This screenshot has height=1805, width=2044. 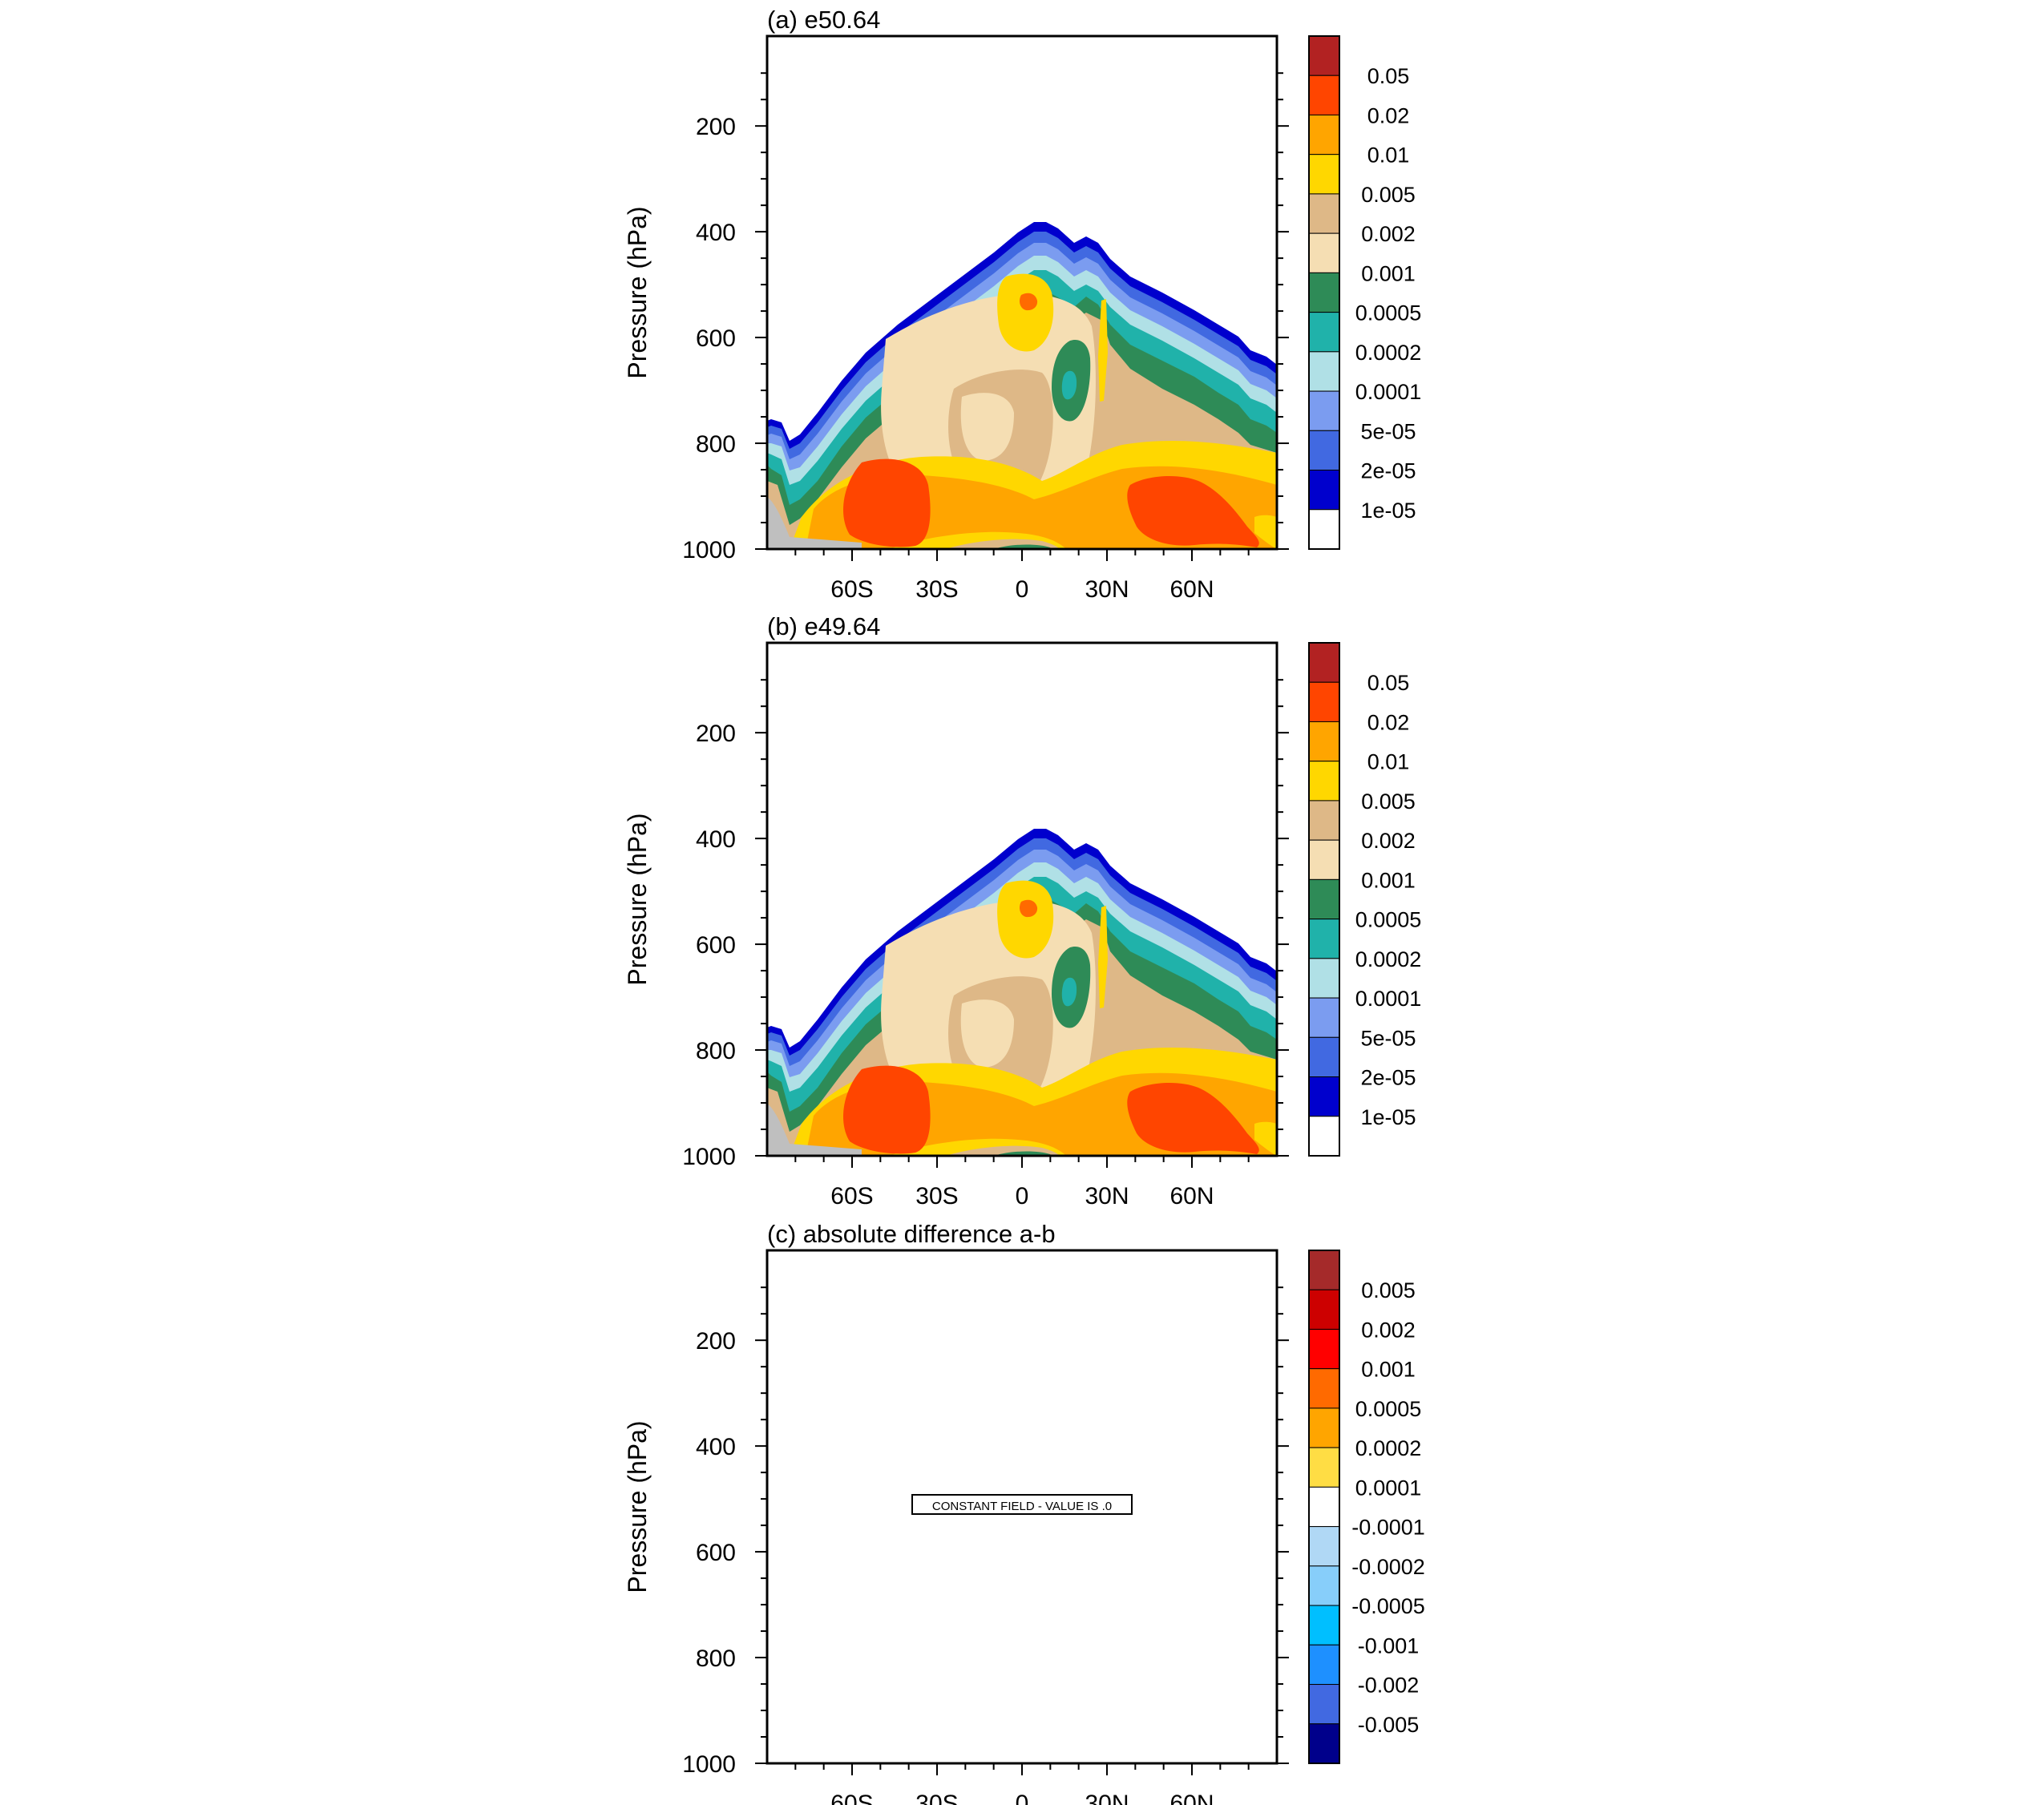 I want to click on panel-title: (c) absolute difference a-b, so click(x=912, y=1234).